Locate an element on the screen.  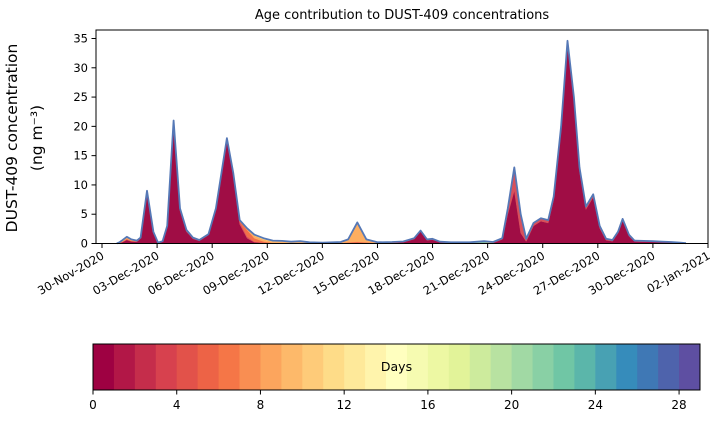
colorbar-label: Days is located at coordinates (396, 366).